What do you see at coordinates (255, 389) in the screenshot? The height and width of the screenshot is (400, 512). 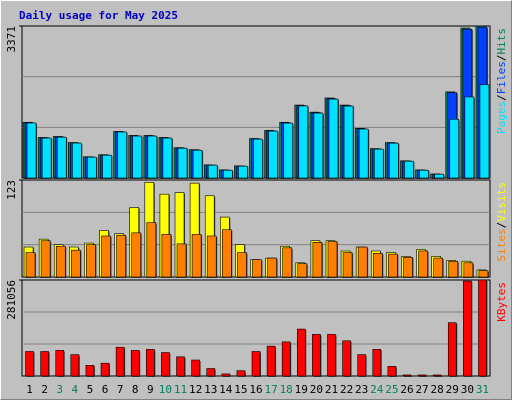 I see `x-tick-label: 16` at bounding box center [255, 389].